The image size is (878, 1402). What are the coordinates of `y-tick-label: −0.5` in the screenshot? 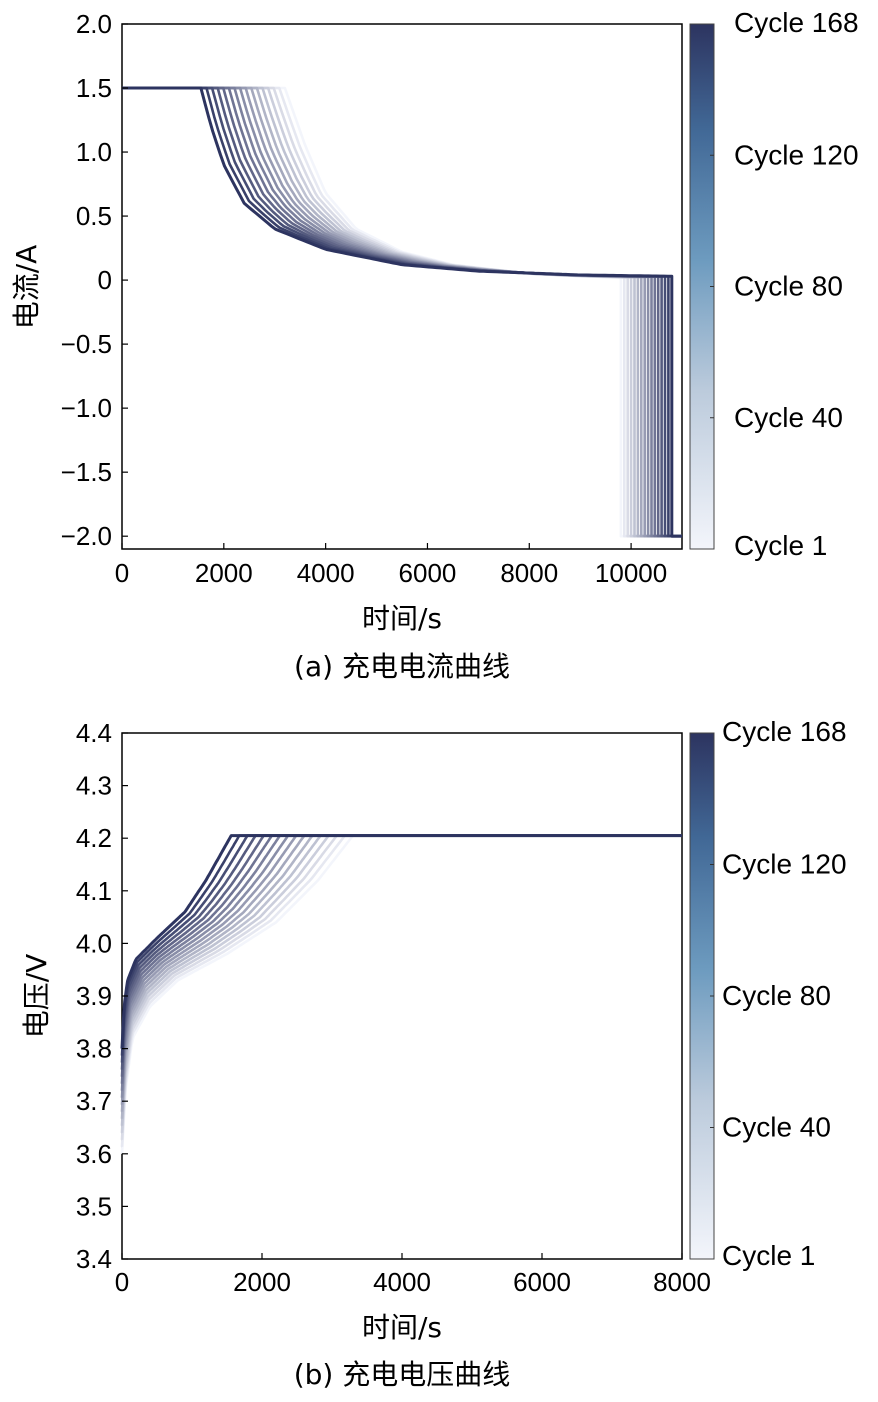 It's located at (86, 344).